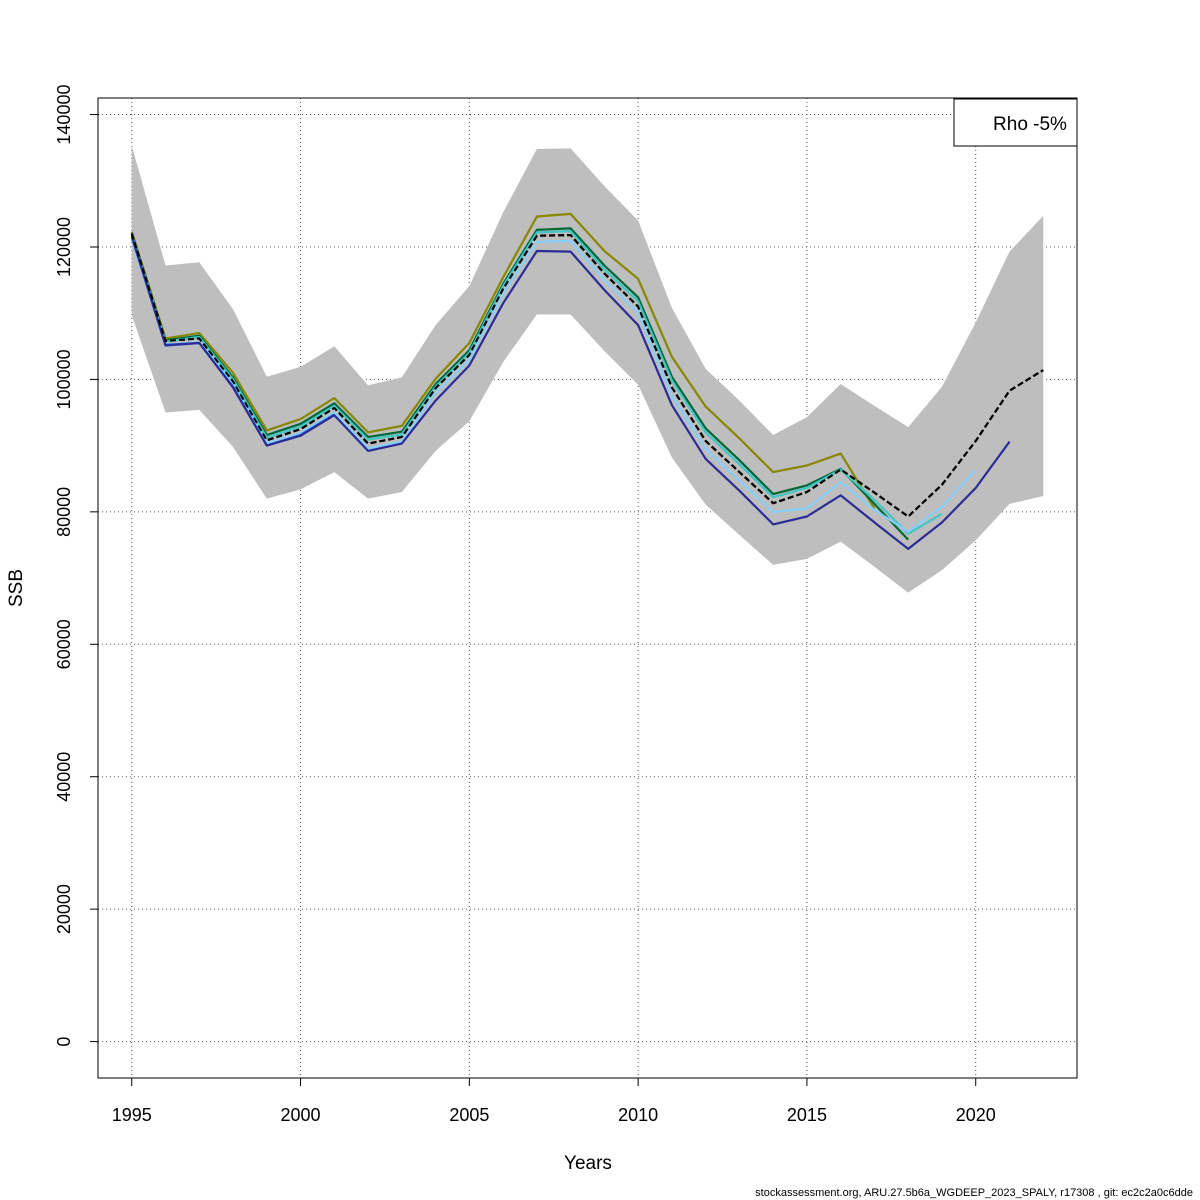  I want to click on x-tick-label: 2000, so click(301, 1115).